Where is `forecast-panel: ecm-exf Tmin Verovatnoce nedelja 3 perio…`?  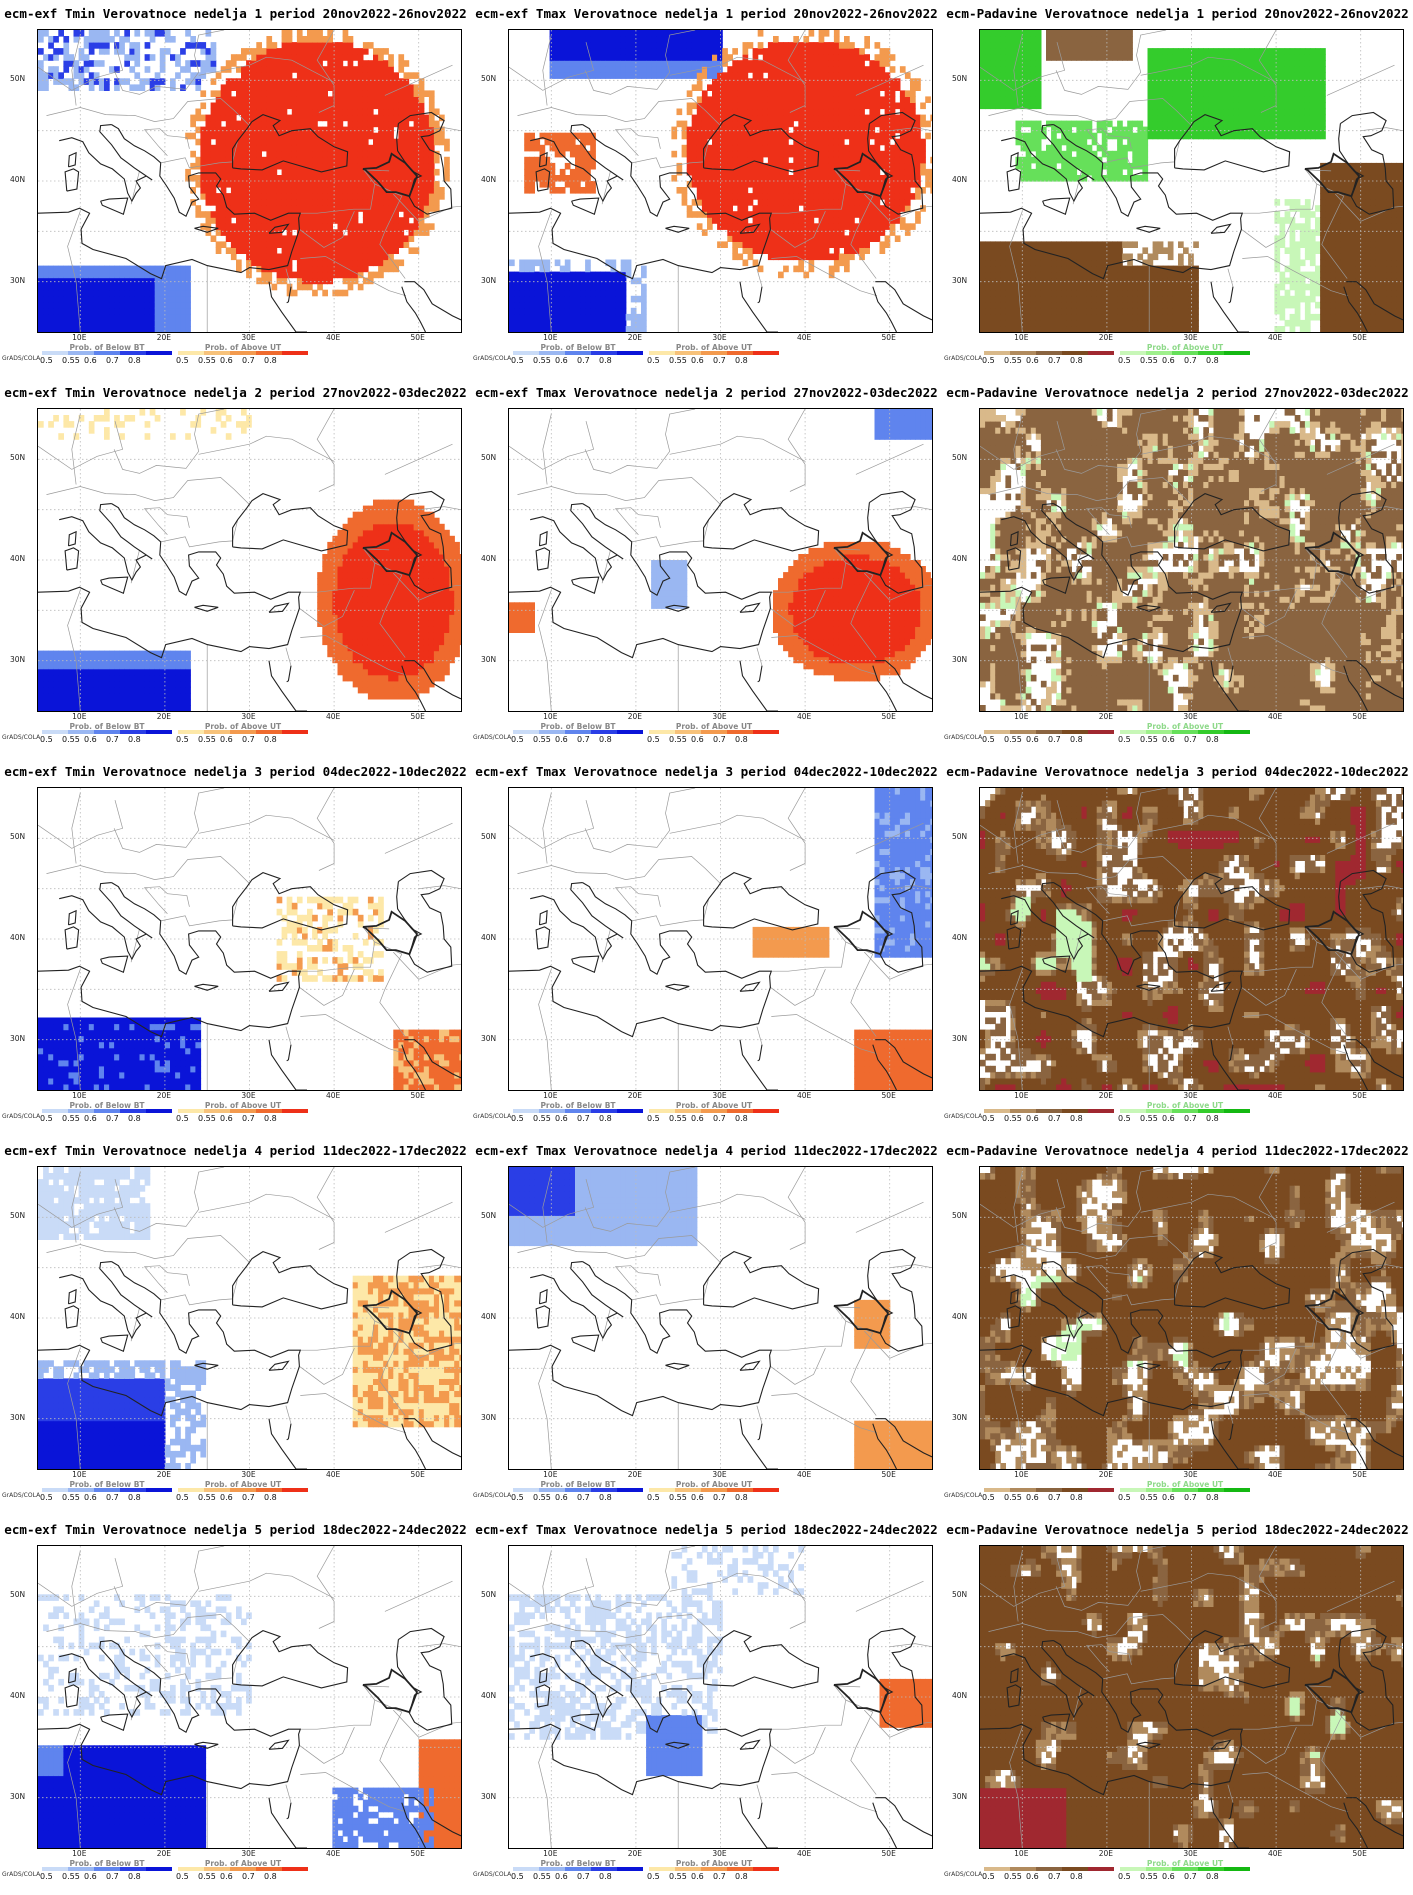
forecast-panel: ecm-exf Tmin Verovatnoce nedelja 3 perio… is located at coordinates (235, 947).